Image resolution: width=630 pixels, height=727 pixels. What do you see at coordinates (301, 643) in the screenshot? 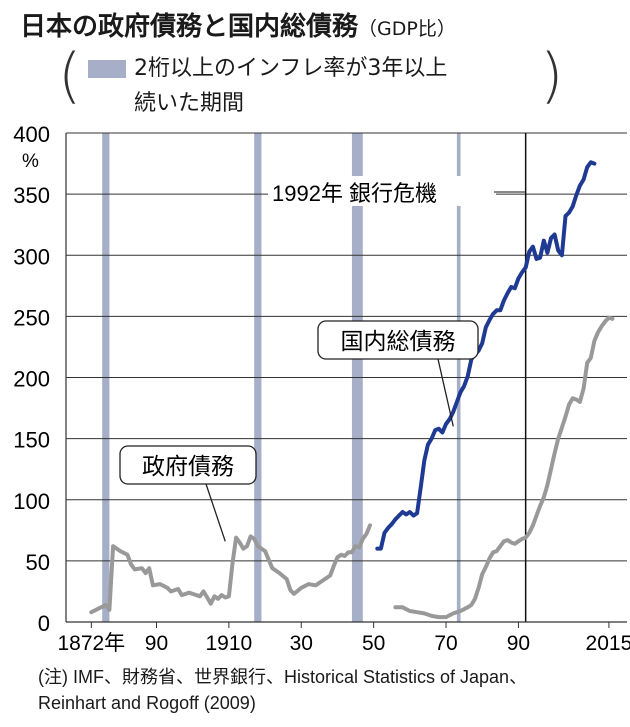
I see `x-tick-label-1930: 30` at bounding box center [301, 643].